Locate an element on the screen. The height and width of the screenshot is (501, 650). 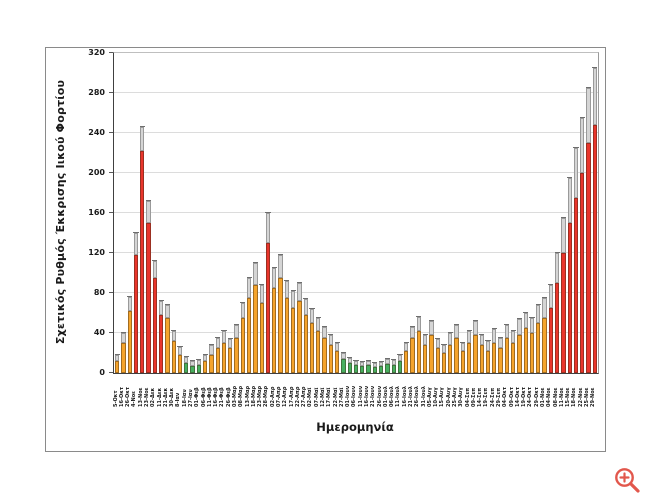
y-tick-label: 0 is located at coordinates (102, 372).